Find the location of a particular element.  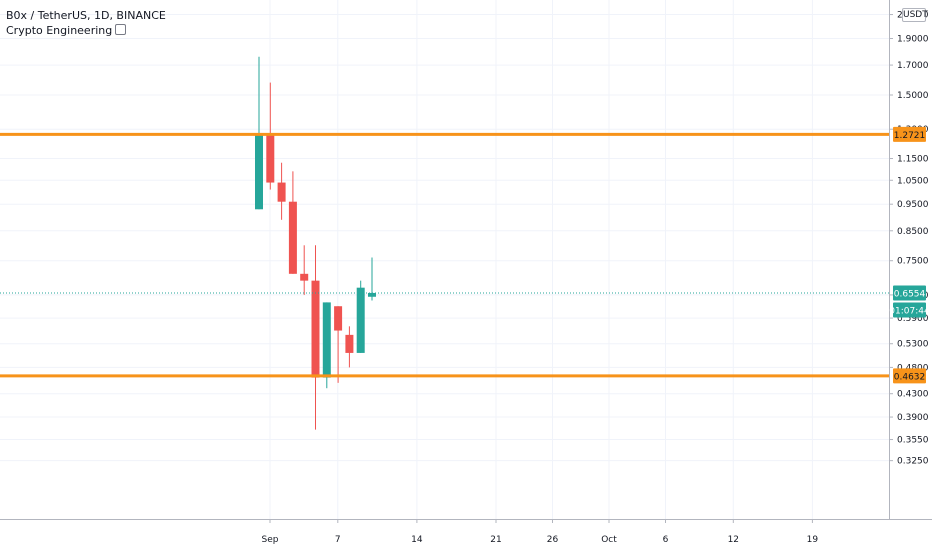

currency-label: USDT is located at coordinates (915, 15).